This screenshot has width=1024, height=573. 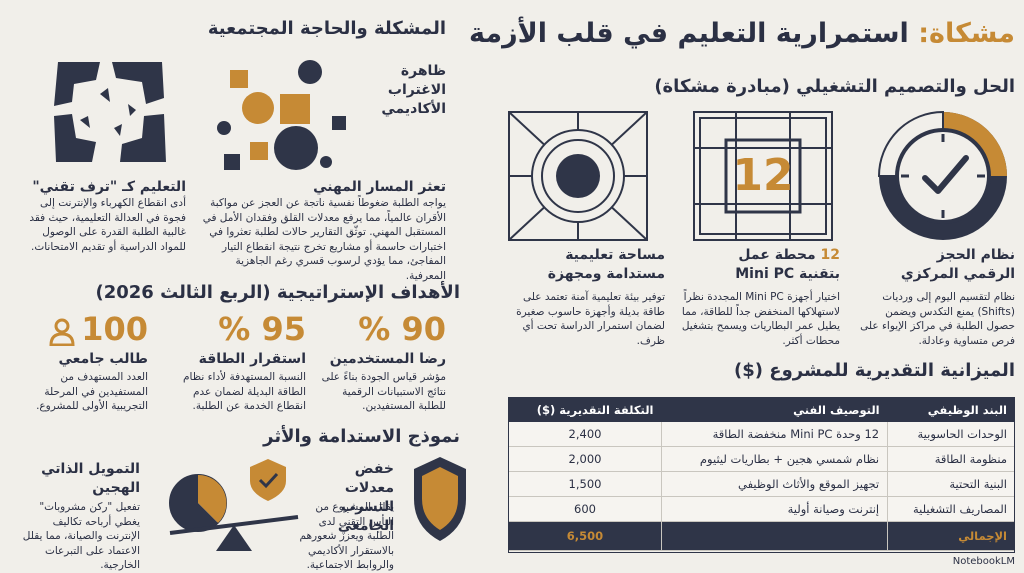 I want to click on page-title: مشكاة: استمرارية التعليم في قلب الأزمة, so click(x=742, y=33).